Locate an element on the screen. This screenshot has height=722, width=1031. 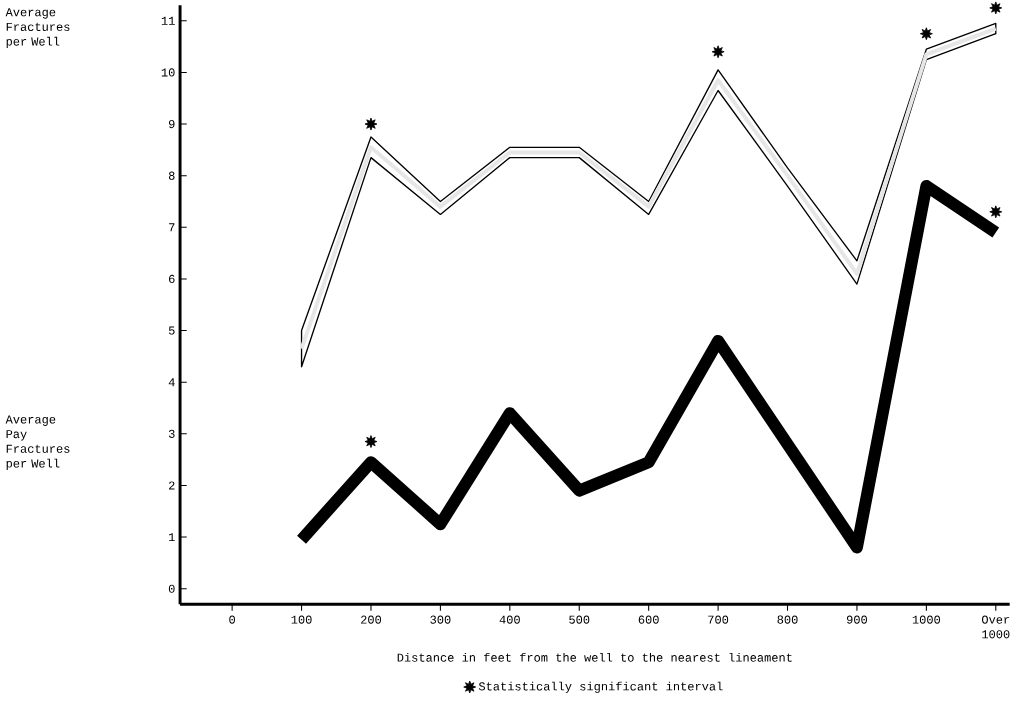
y-tick-label: 11 is located at coordinates (168, 21).